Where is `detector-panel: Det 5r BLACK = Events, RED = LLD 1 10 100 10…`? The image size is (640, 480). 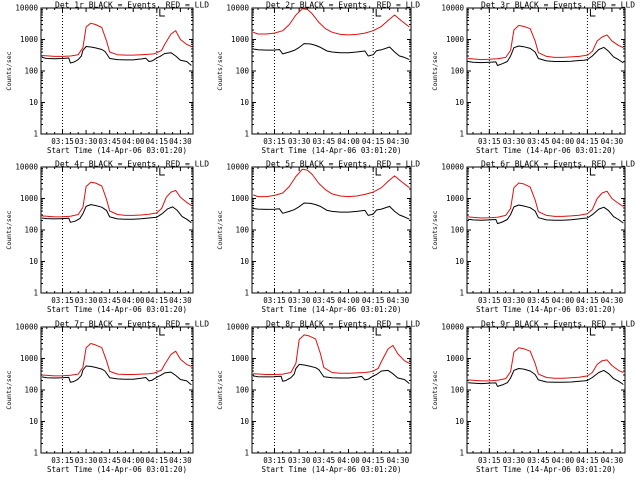
detector-panel: Det 5r BLACK = Events, RED = LLD 1 10 100 10… is located at coordinates (318, 237).